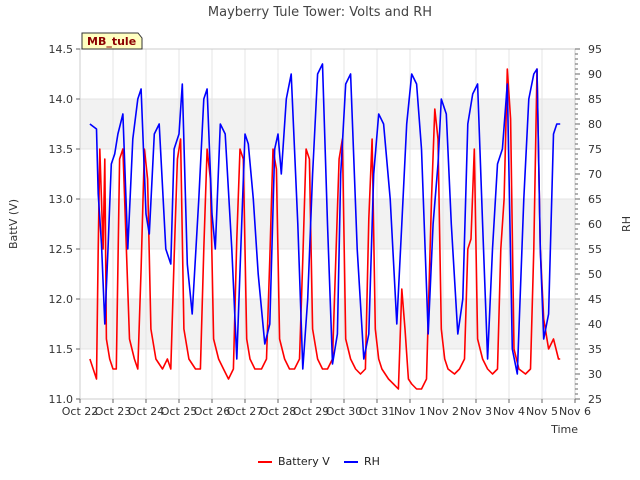 This screenshot has width=640, height=480. Describe the element at coordinates (61, 399) in the screenshot. I see `left-tick-label: 11.0` at that location.